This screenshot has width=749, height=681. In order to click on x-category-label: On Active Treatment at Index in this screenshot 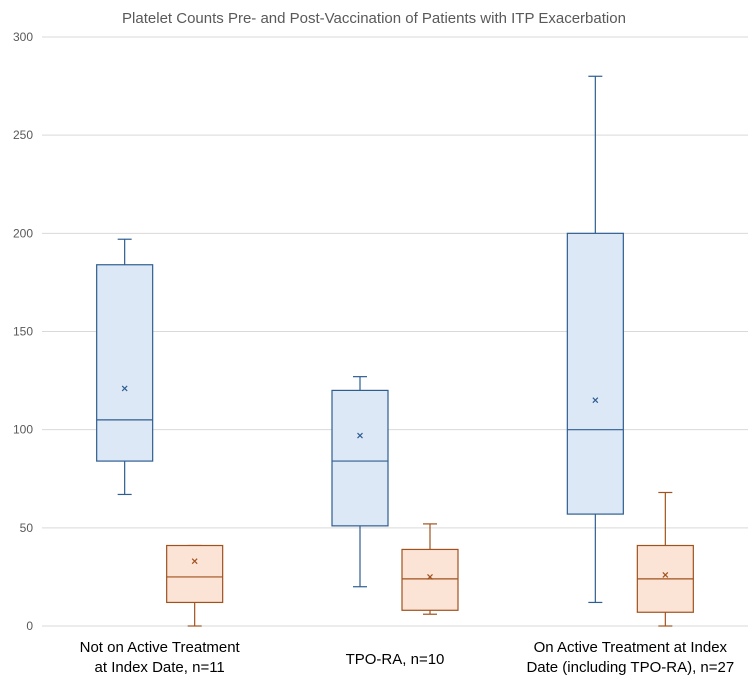, I will do `click(631, 647)`.